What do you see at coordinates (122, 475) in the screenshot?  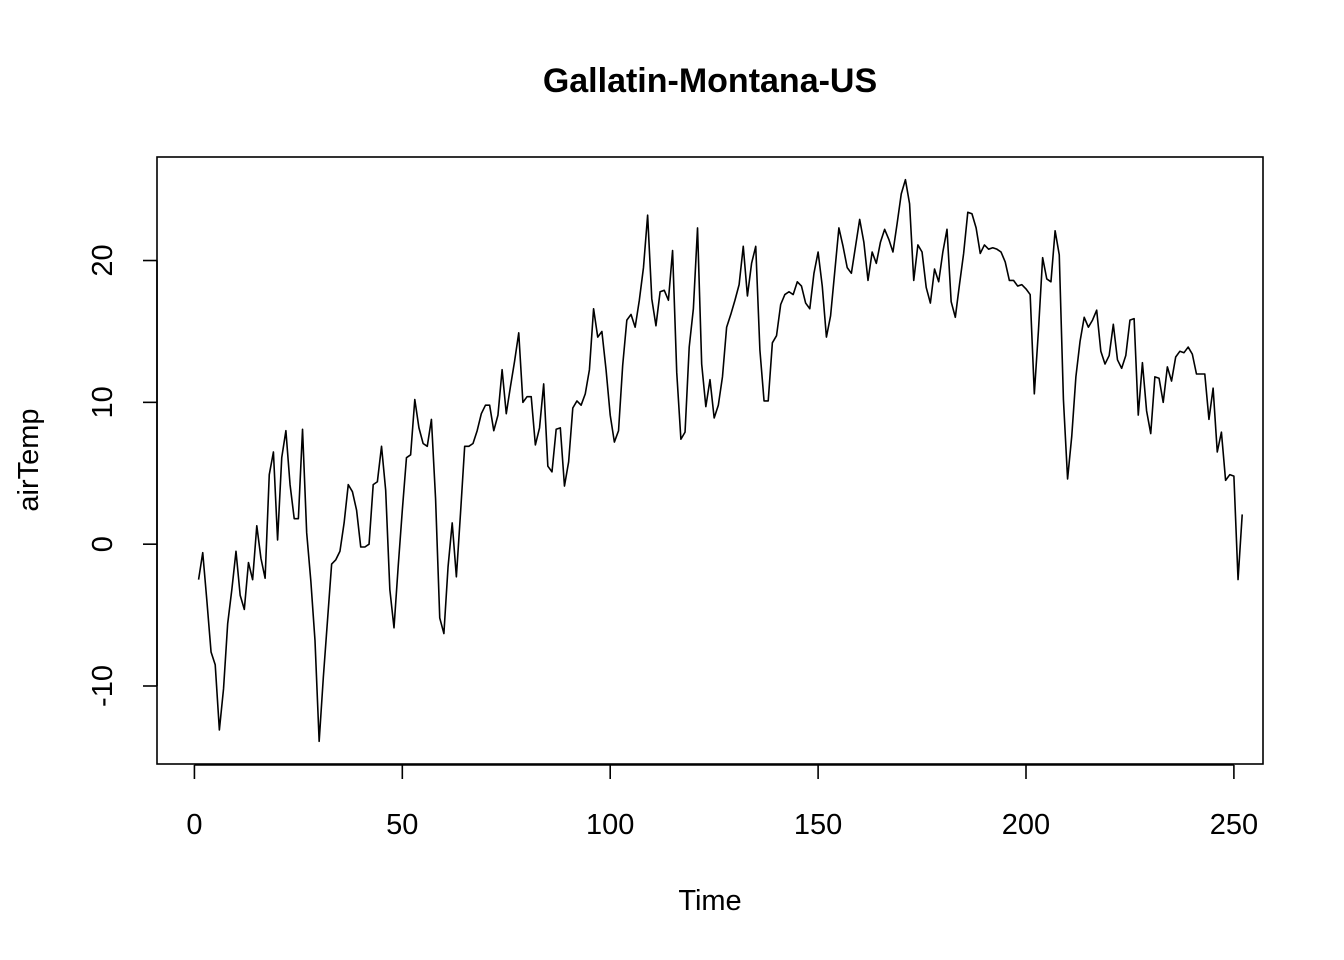 I see `y-axis: -10 0 10 20` at bounding box center [122, 475].